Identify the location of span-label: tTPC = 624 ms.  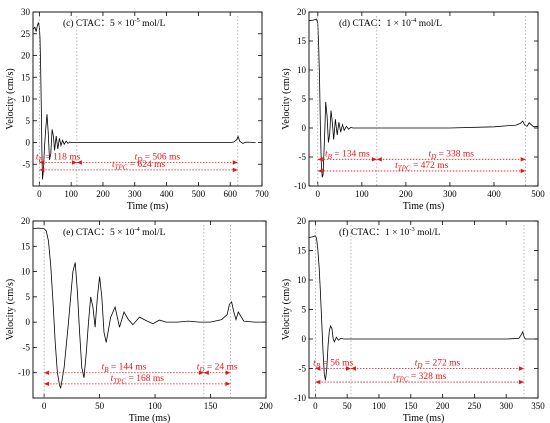
(139, 166).